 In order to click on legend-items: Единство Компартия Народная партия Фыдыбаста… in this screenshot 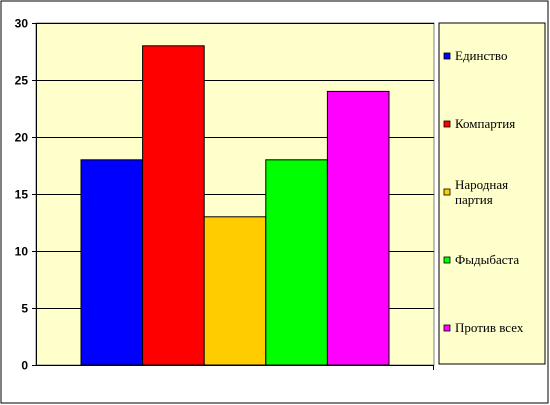, I will do `click(483, 191)`.